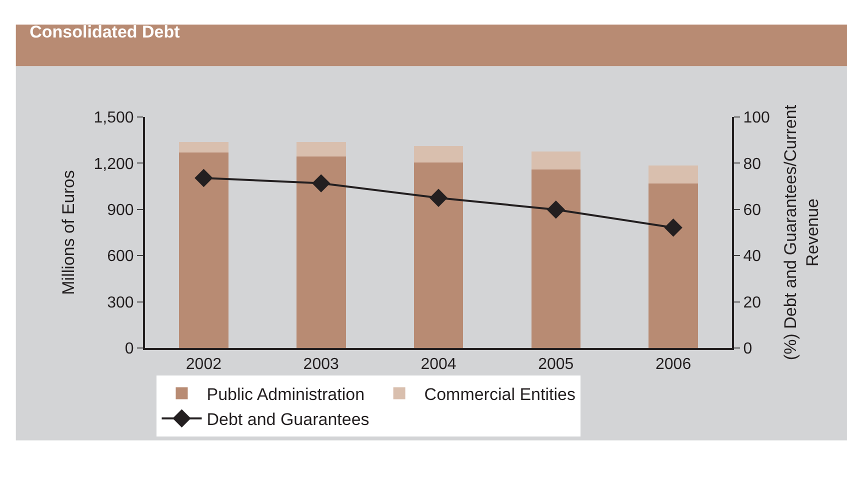  I want to click on y2-tick-label: 20, so click(752, 303).